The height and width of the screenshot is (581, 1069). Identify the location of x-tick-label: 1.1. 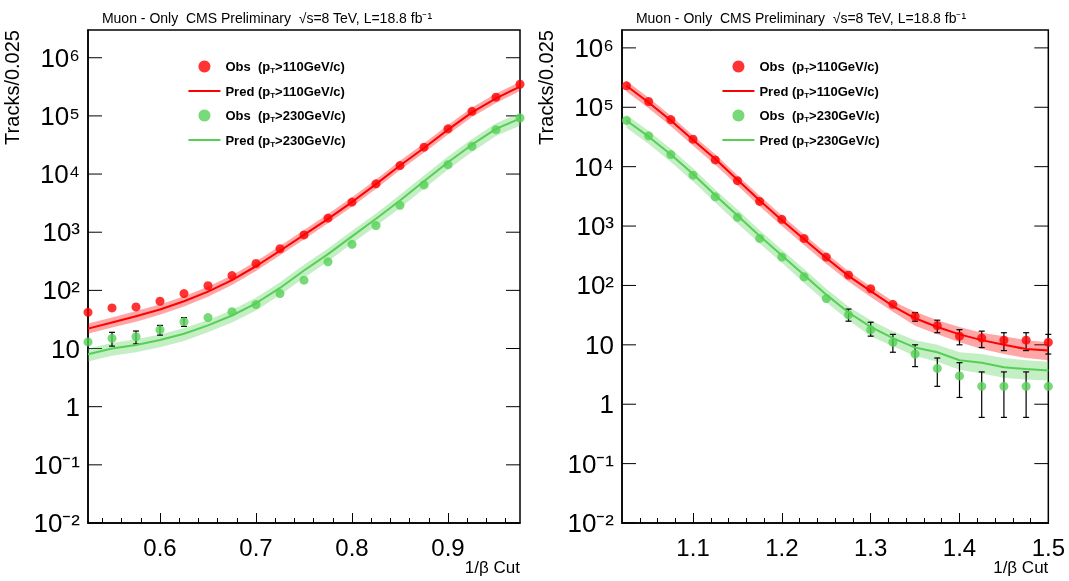
(693, 547).